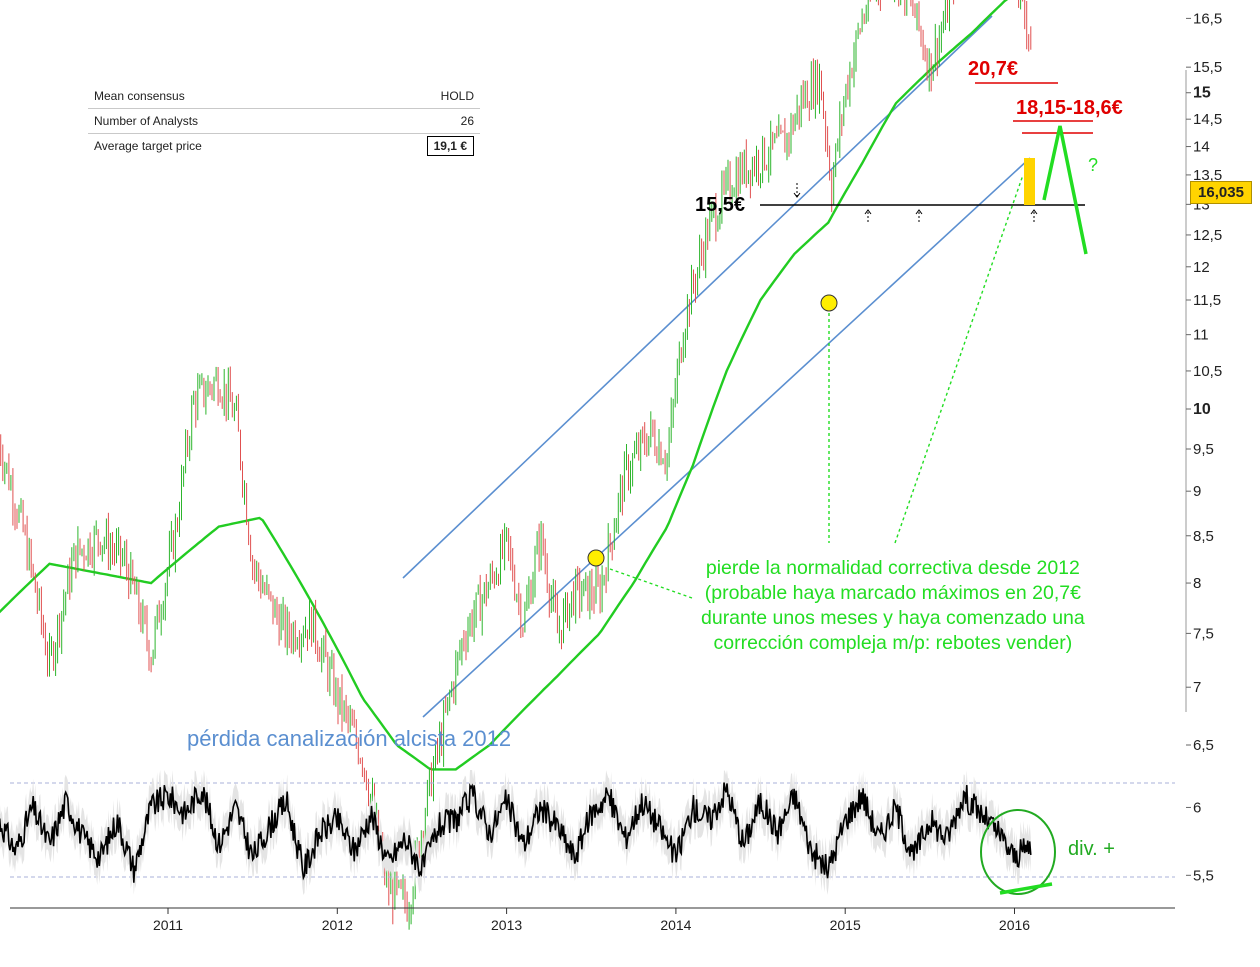 The width and height of the screenshot is (1260, 967). What do you see at coordinates (146, 121) in the screenshot?
I see `analysts-label: Number of Analysts` at bounding box center [146, 121].